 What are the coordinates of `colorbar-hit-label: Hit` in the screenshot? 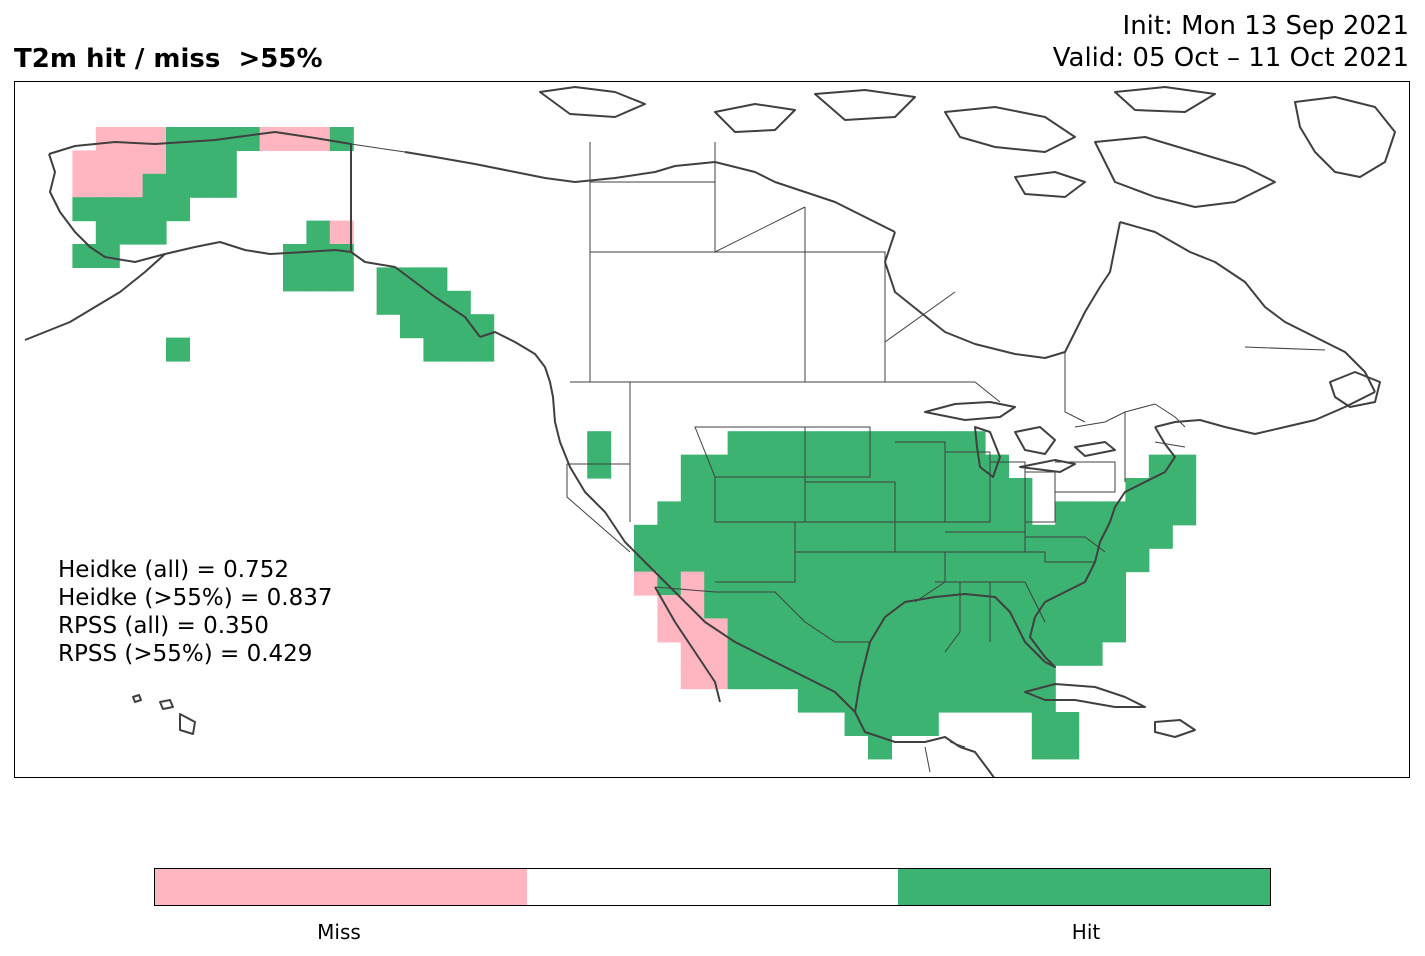 It's located at (1086, 932).